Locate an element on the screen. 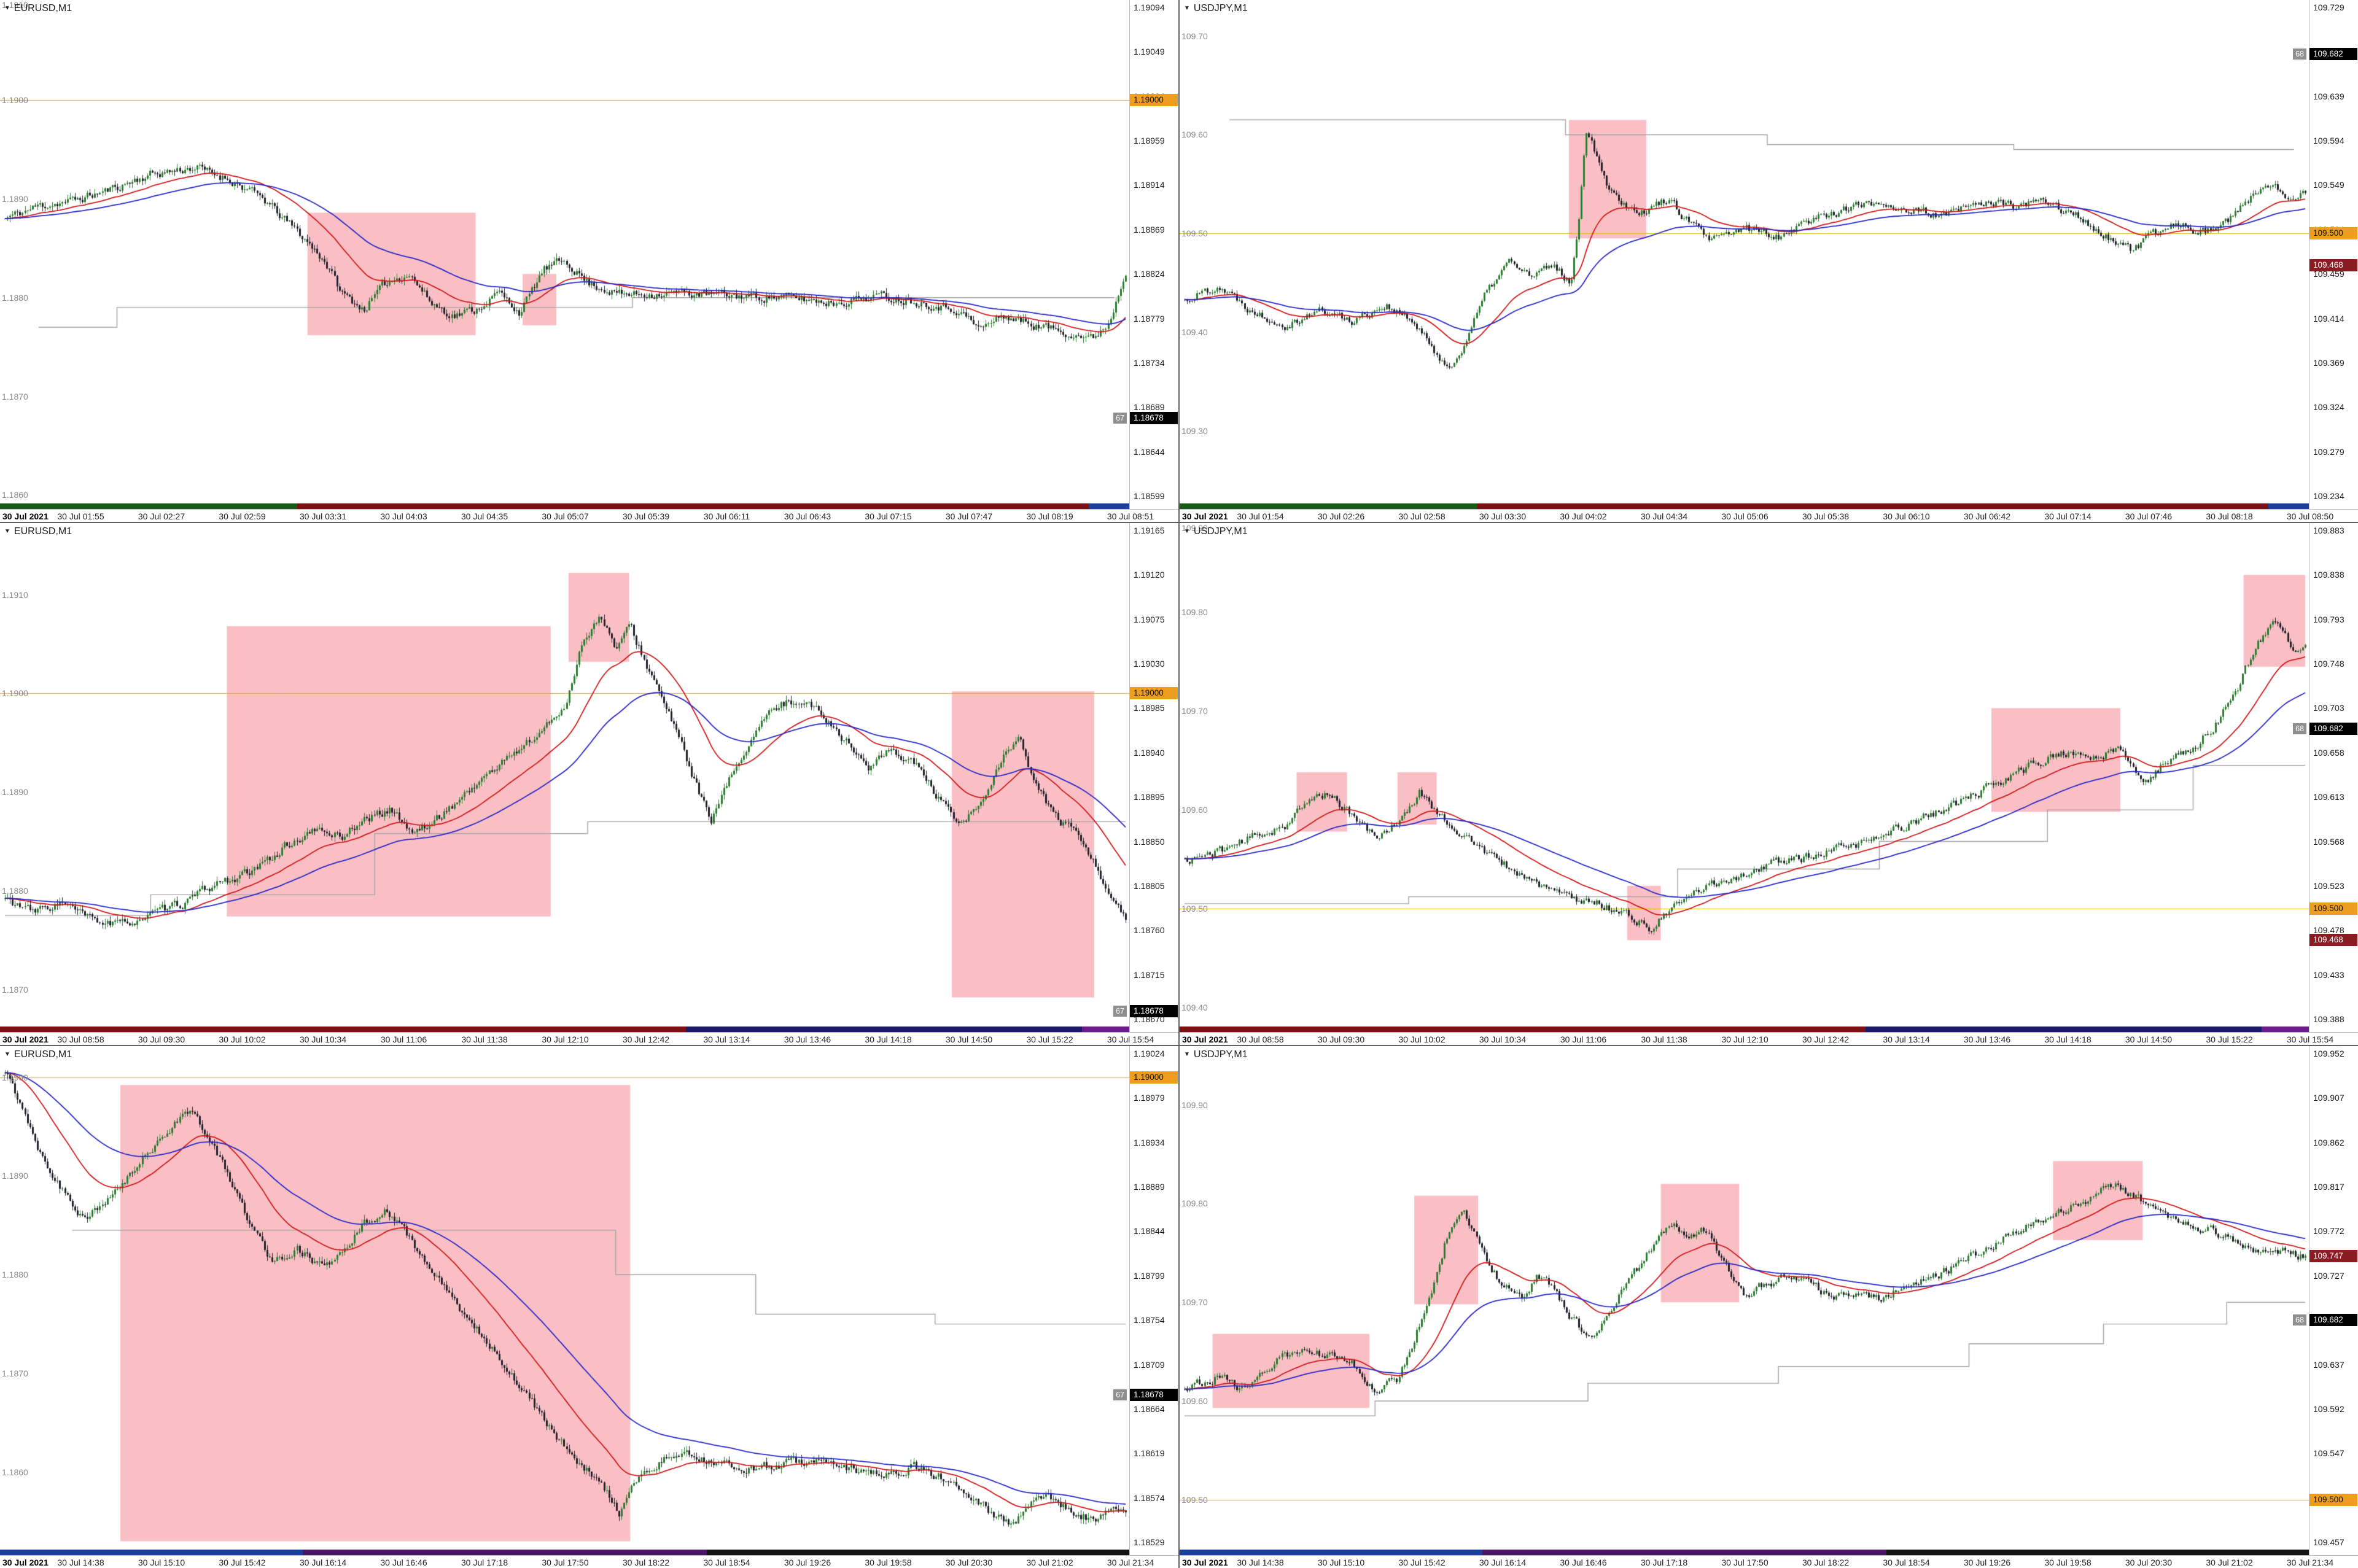 Image resolution: width=2358 pixels, height=1568 pixels. price-tick-label: 109.457 is located at coordinates (2328, 1542).